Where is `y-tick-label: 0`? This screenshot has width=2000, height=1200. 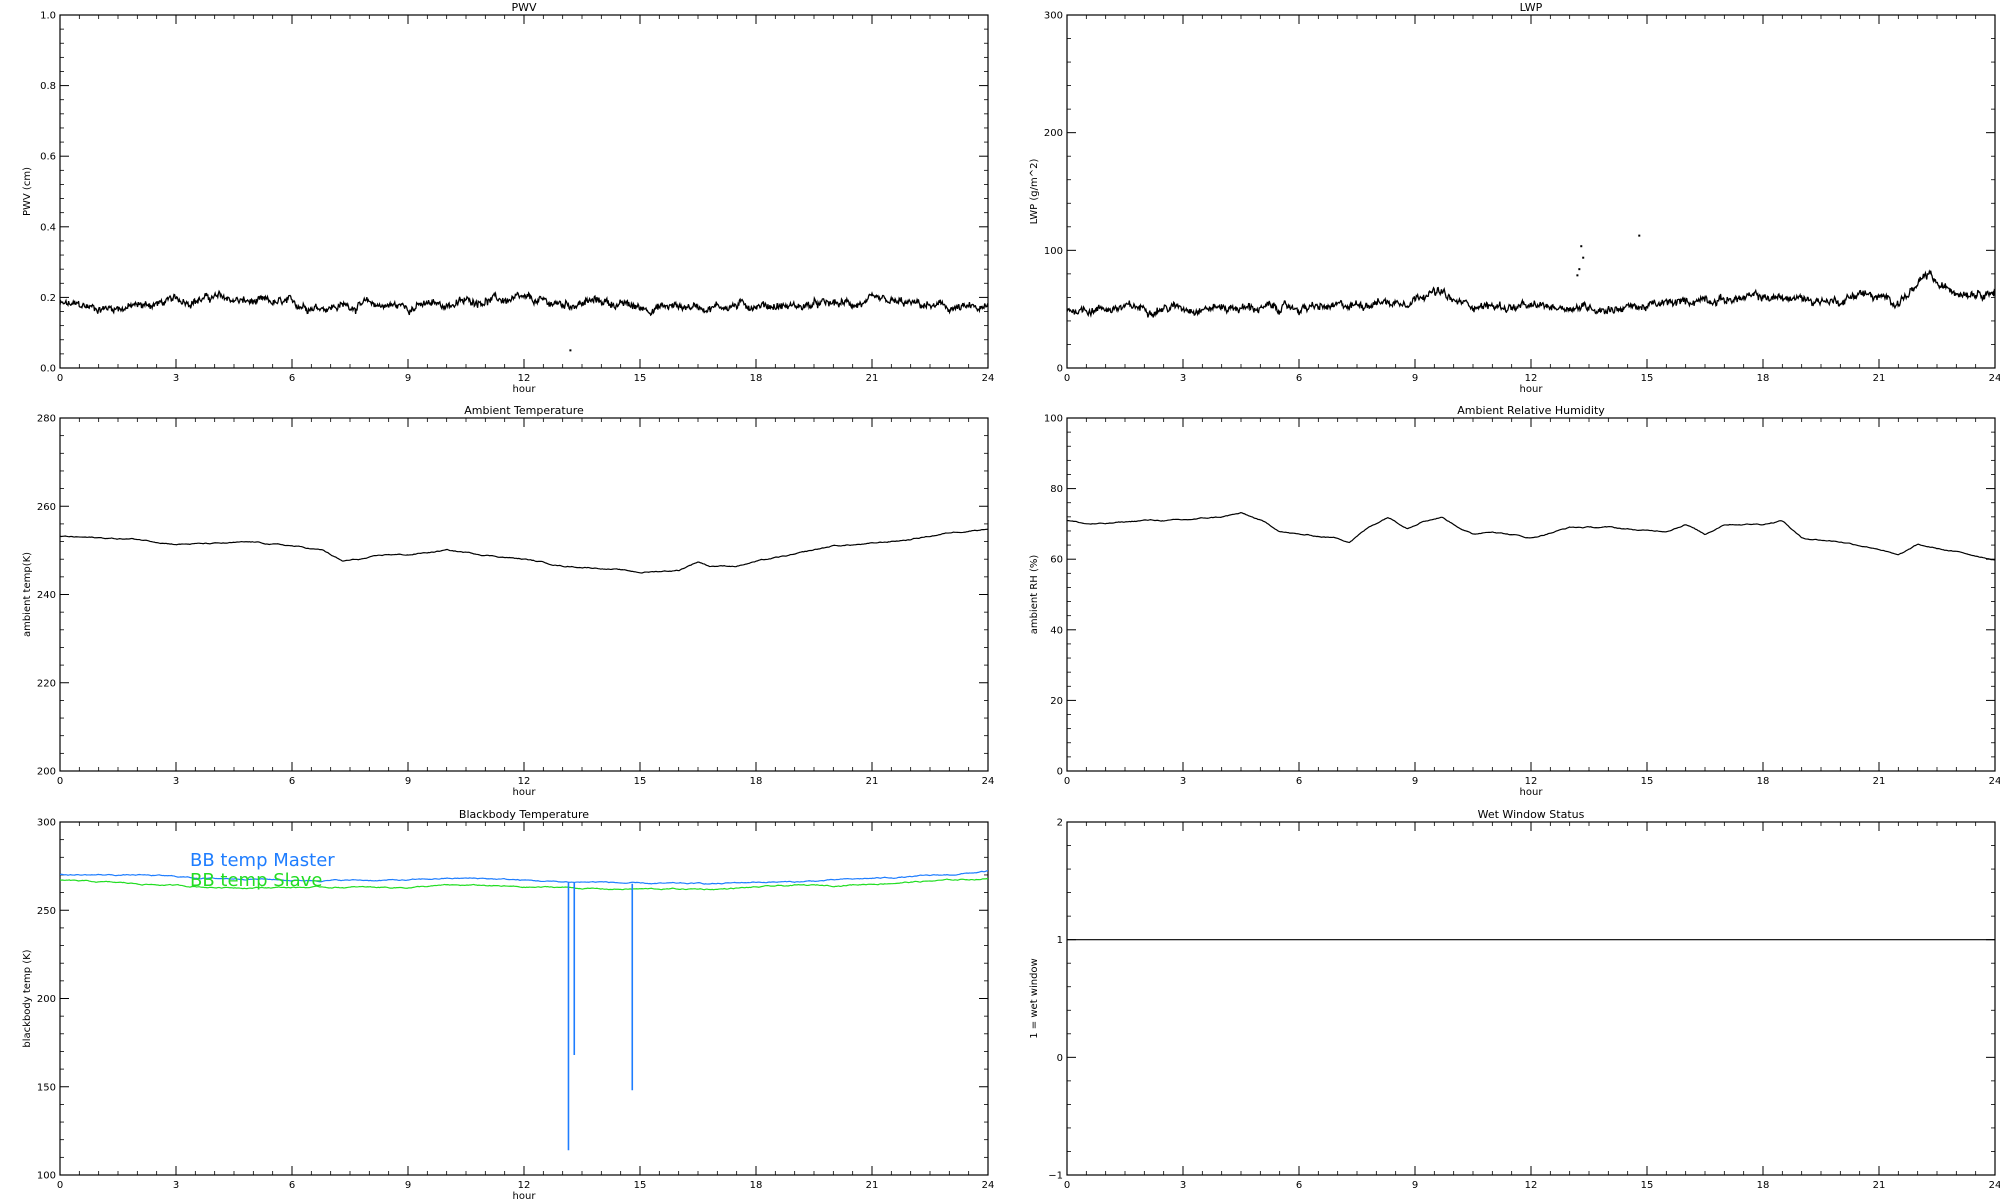
y-tick-label: 0 is located at coordinates (1060, 369).